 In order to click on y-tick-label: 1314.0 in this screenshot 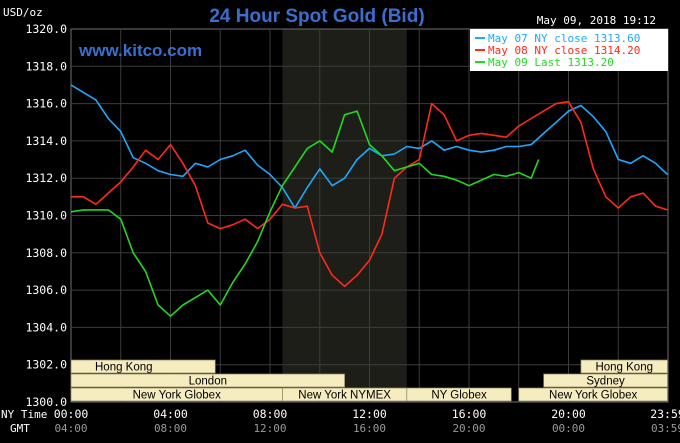, I will do `click(46, 141)`.